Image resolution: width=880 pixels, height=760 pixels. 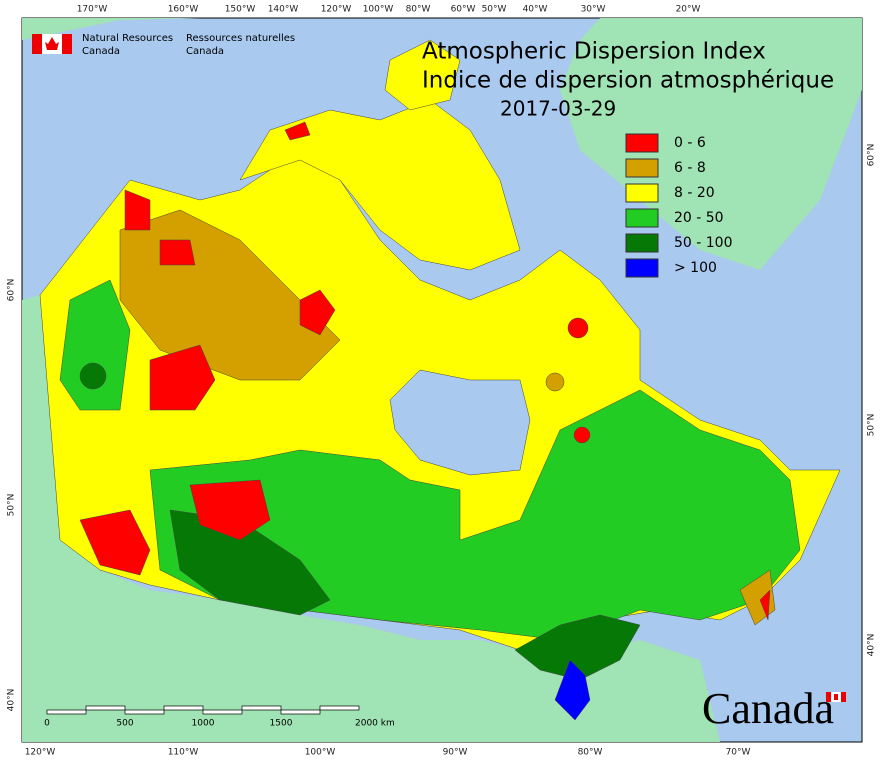 What do you see at coordinates (205, 51) in the screenshot?
I see `agency-fr: Canada` at bounding box center [205, 51].